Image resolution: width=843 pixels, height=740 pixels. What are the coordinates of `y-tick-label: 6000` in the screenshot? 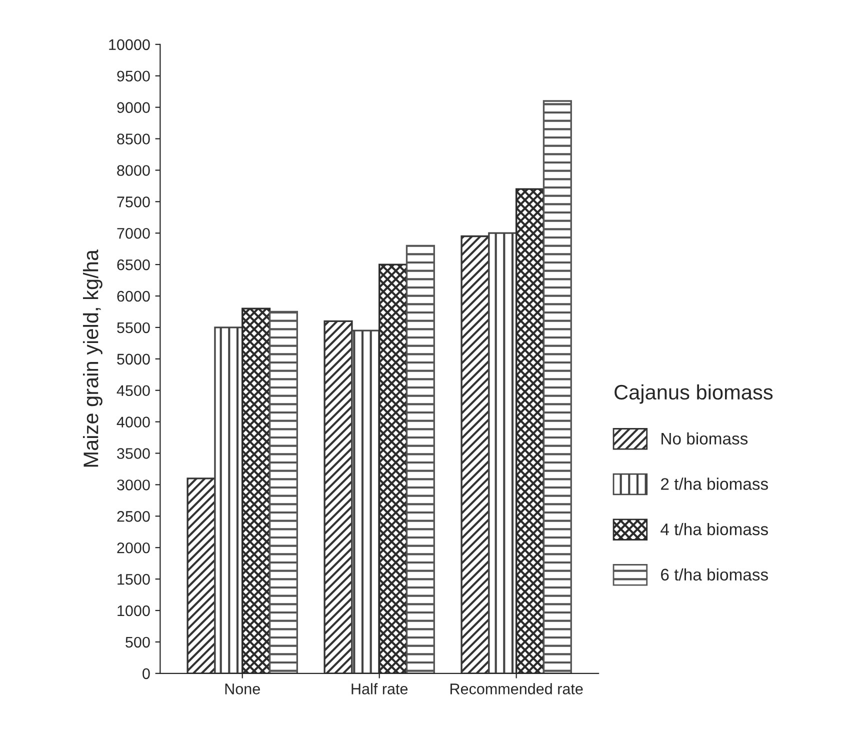 It's located at (133, 296).